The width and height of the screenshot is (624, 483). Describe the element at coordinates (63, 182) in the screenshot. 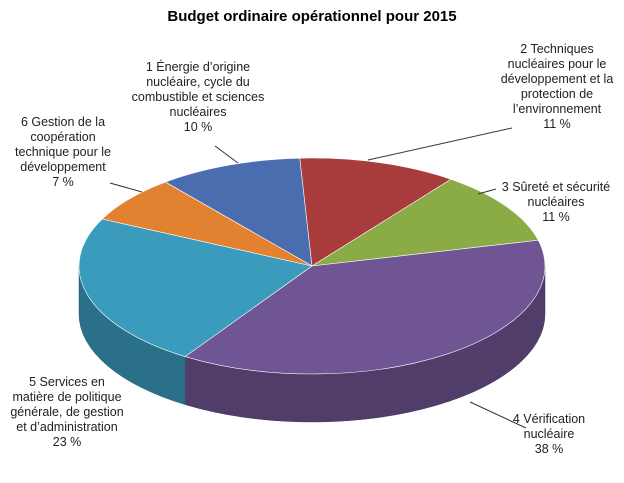

I see `value-label: 7 %` at that location.